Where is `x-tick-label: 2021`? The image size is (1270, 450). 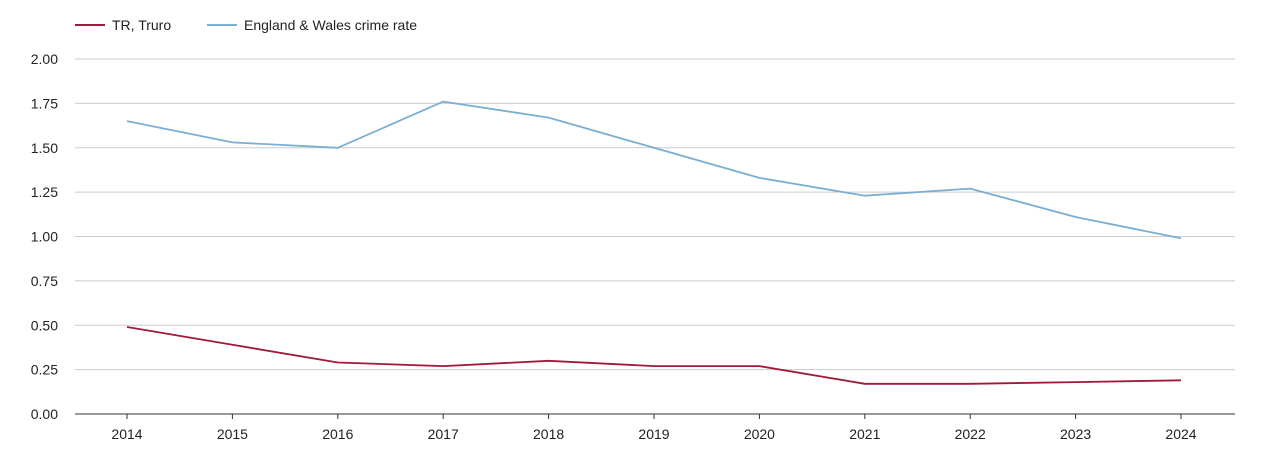 x-tick-label: 2021 is located at coordinates (864, 434).